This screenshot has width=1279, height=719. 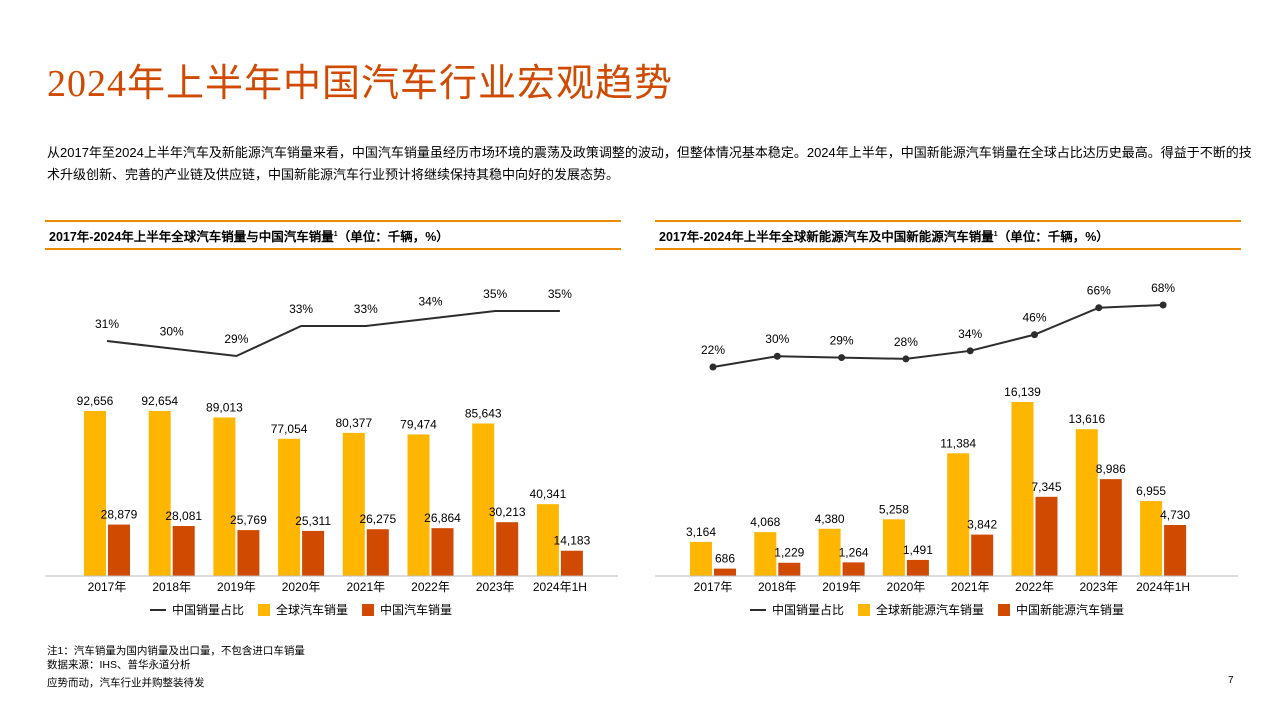 I want to click on chart-1-china-bar-label: 26,275, so click(x=377, y=519).